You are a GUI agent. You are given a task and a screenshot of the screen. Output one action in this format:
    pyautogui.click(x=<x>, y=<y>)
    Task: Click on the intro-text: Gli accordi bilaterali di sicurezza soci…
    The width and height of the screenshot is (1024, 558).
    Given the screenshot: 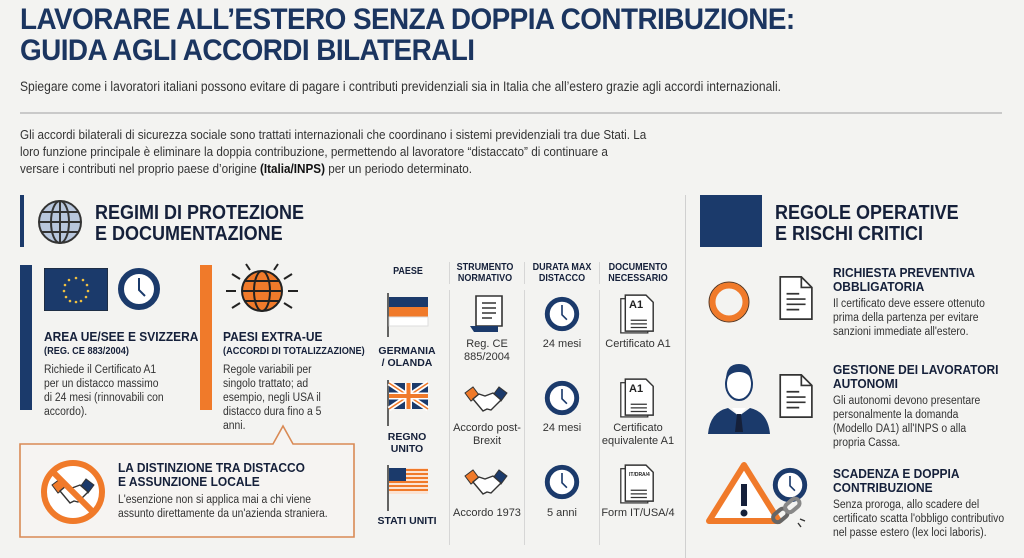 What is the action you would take?
    pyautogui.click(x=333, y=151)
    